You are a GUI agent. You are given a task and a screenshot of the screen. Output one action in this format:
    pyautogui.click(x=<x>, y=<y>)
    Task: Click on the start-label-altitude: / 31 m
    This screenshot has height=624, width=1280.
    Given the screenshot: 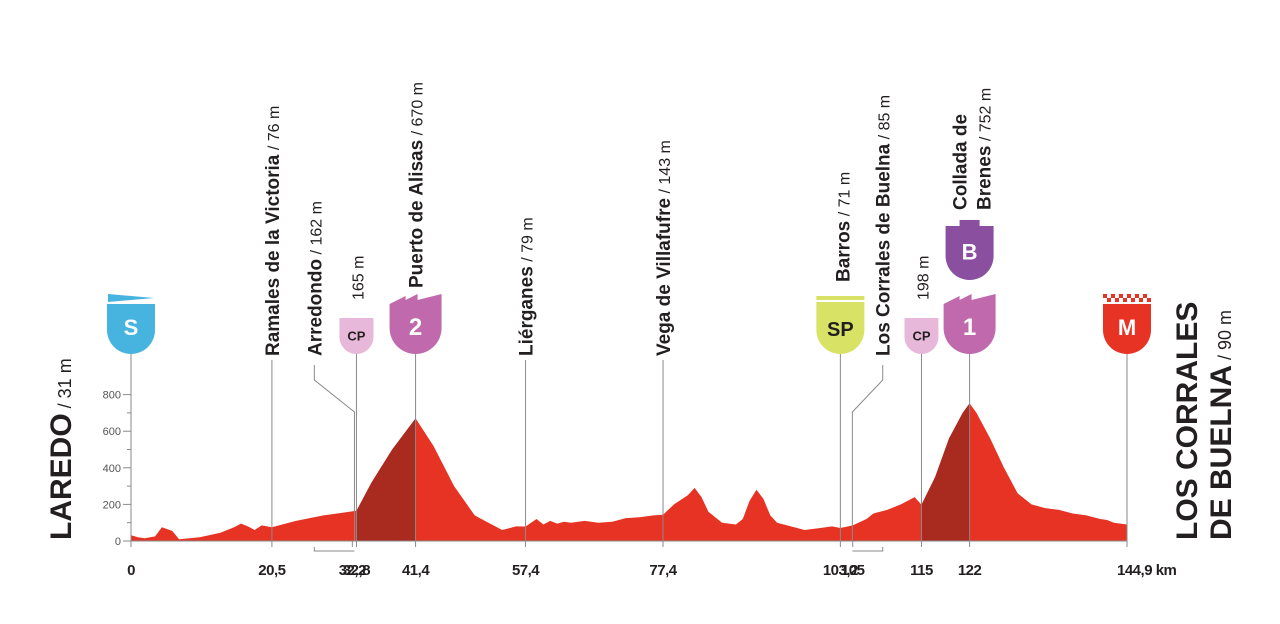 What is the action you would take?
    pyautogui.click(x=65, y=385)
    